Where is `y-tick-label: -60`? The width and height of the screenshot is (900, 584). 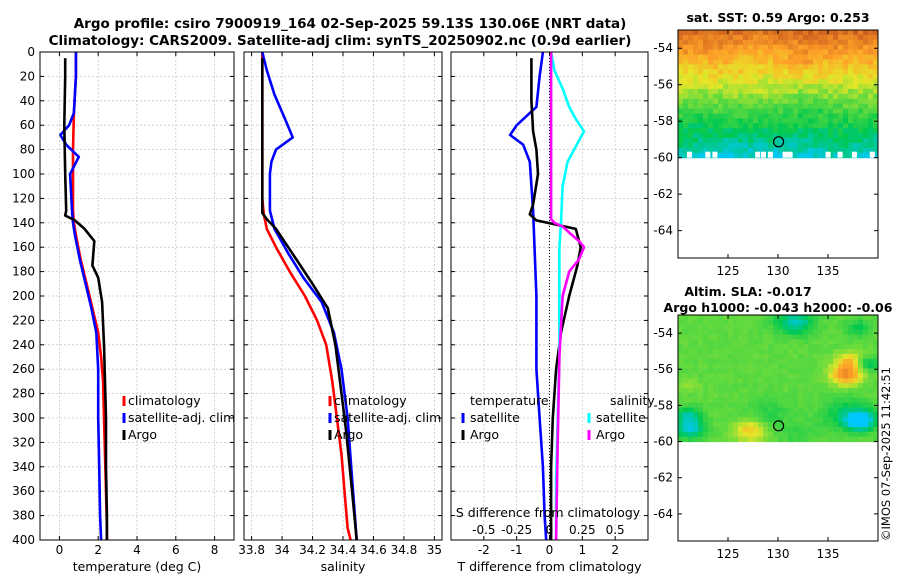 y-tick-label: -60 is located at coordinates (663, 158).